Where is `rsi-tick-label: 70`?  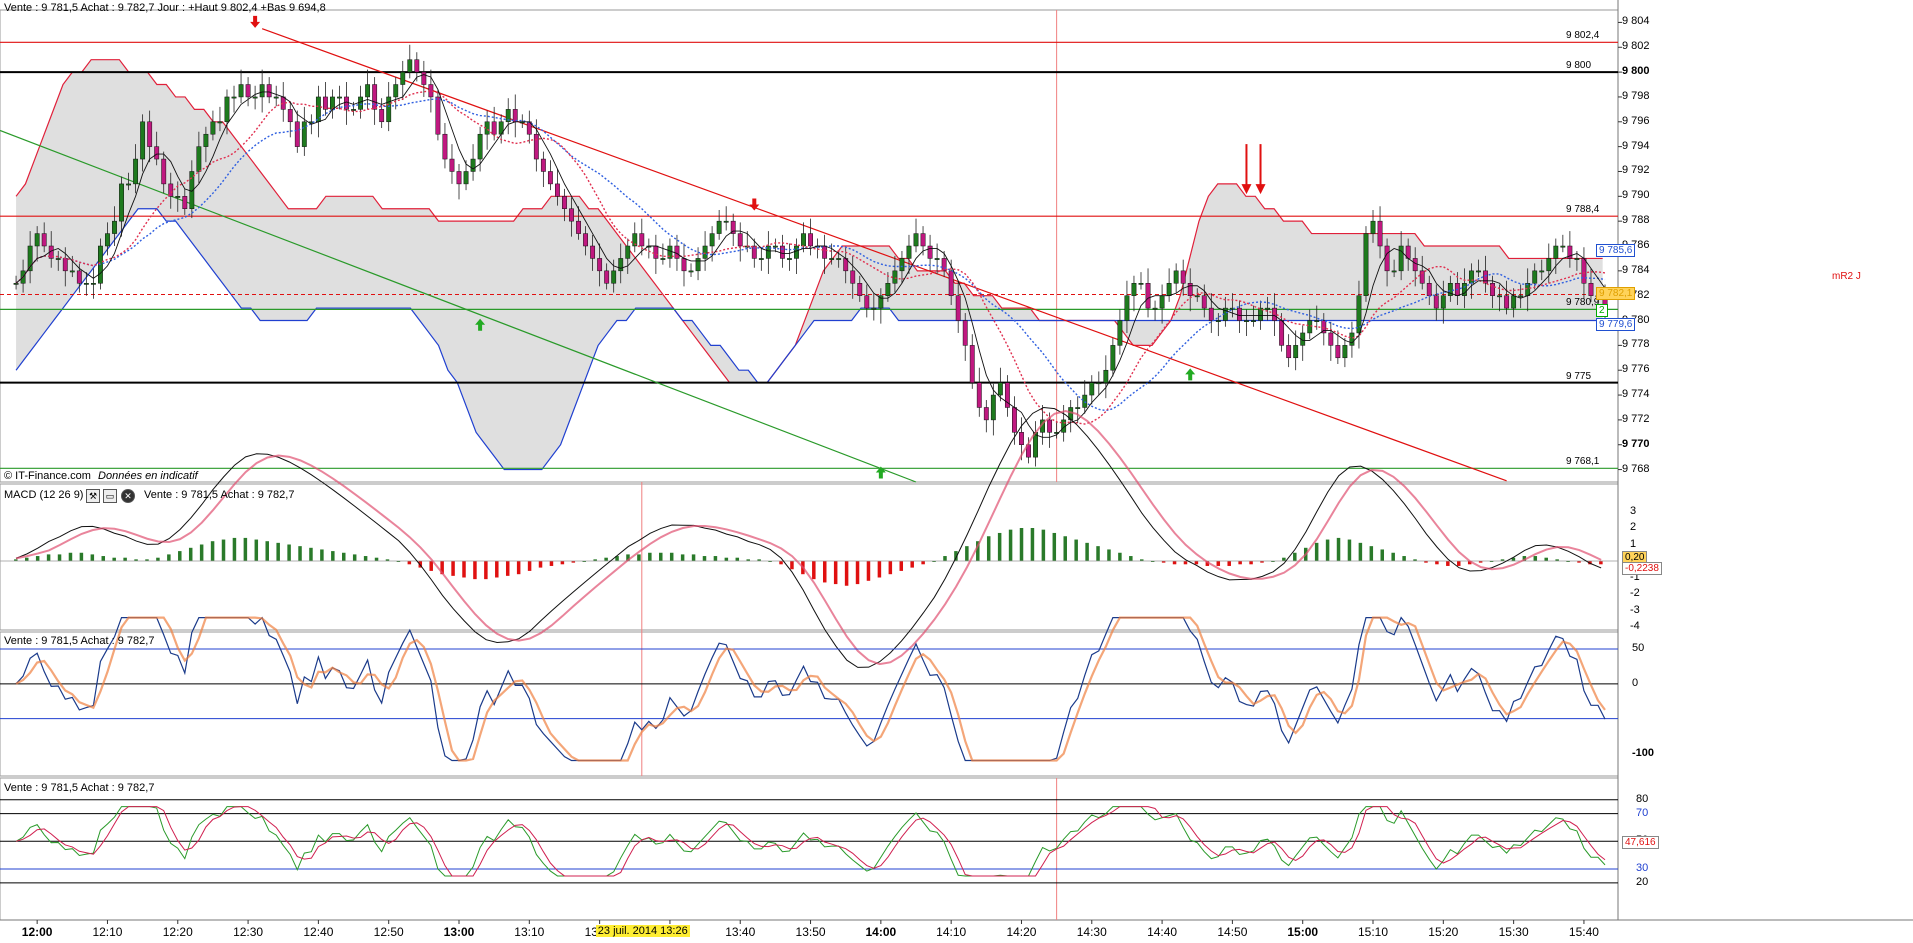
rsi-tick-label: 70 is located at coordinates (1642, 812).